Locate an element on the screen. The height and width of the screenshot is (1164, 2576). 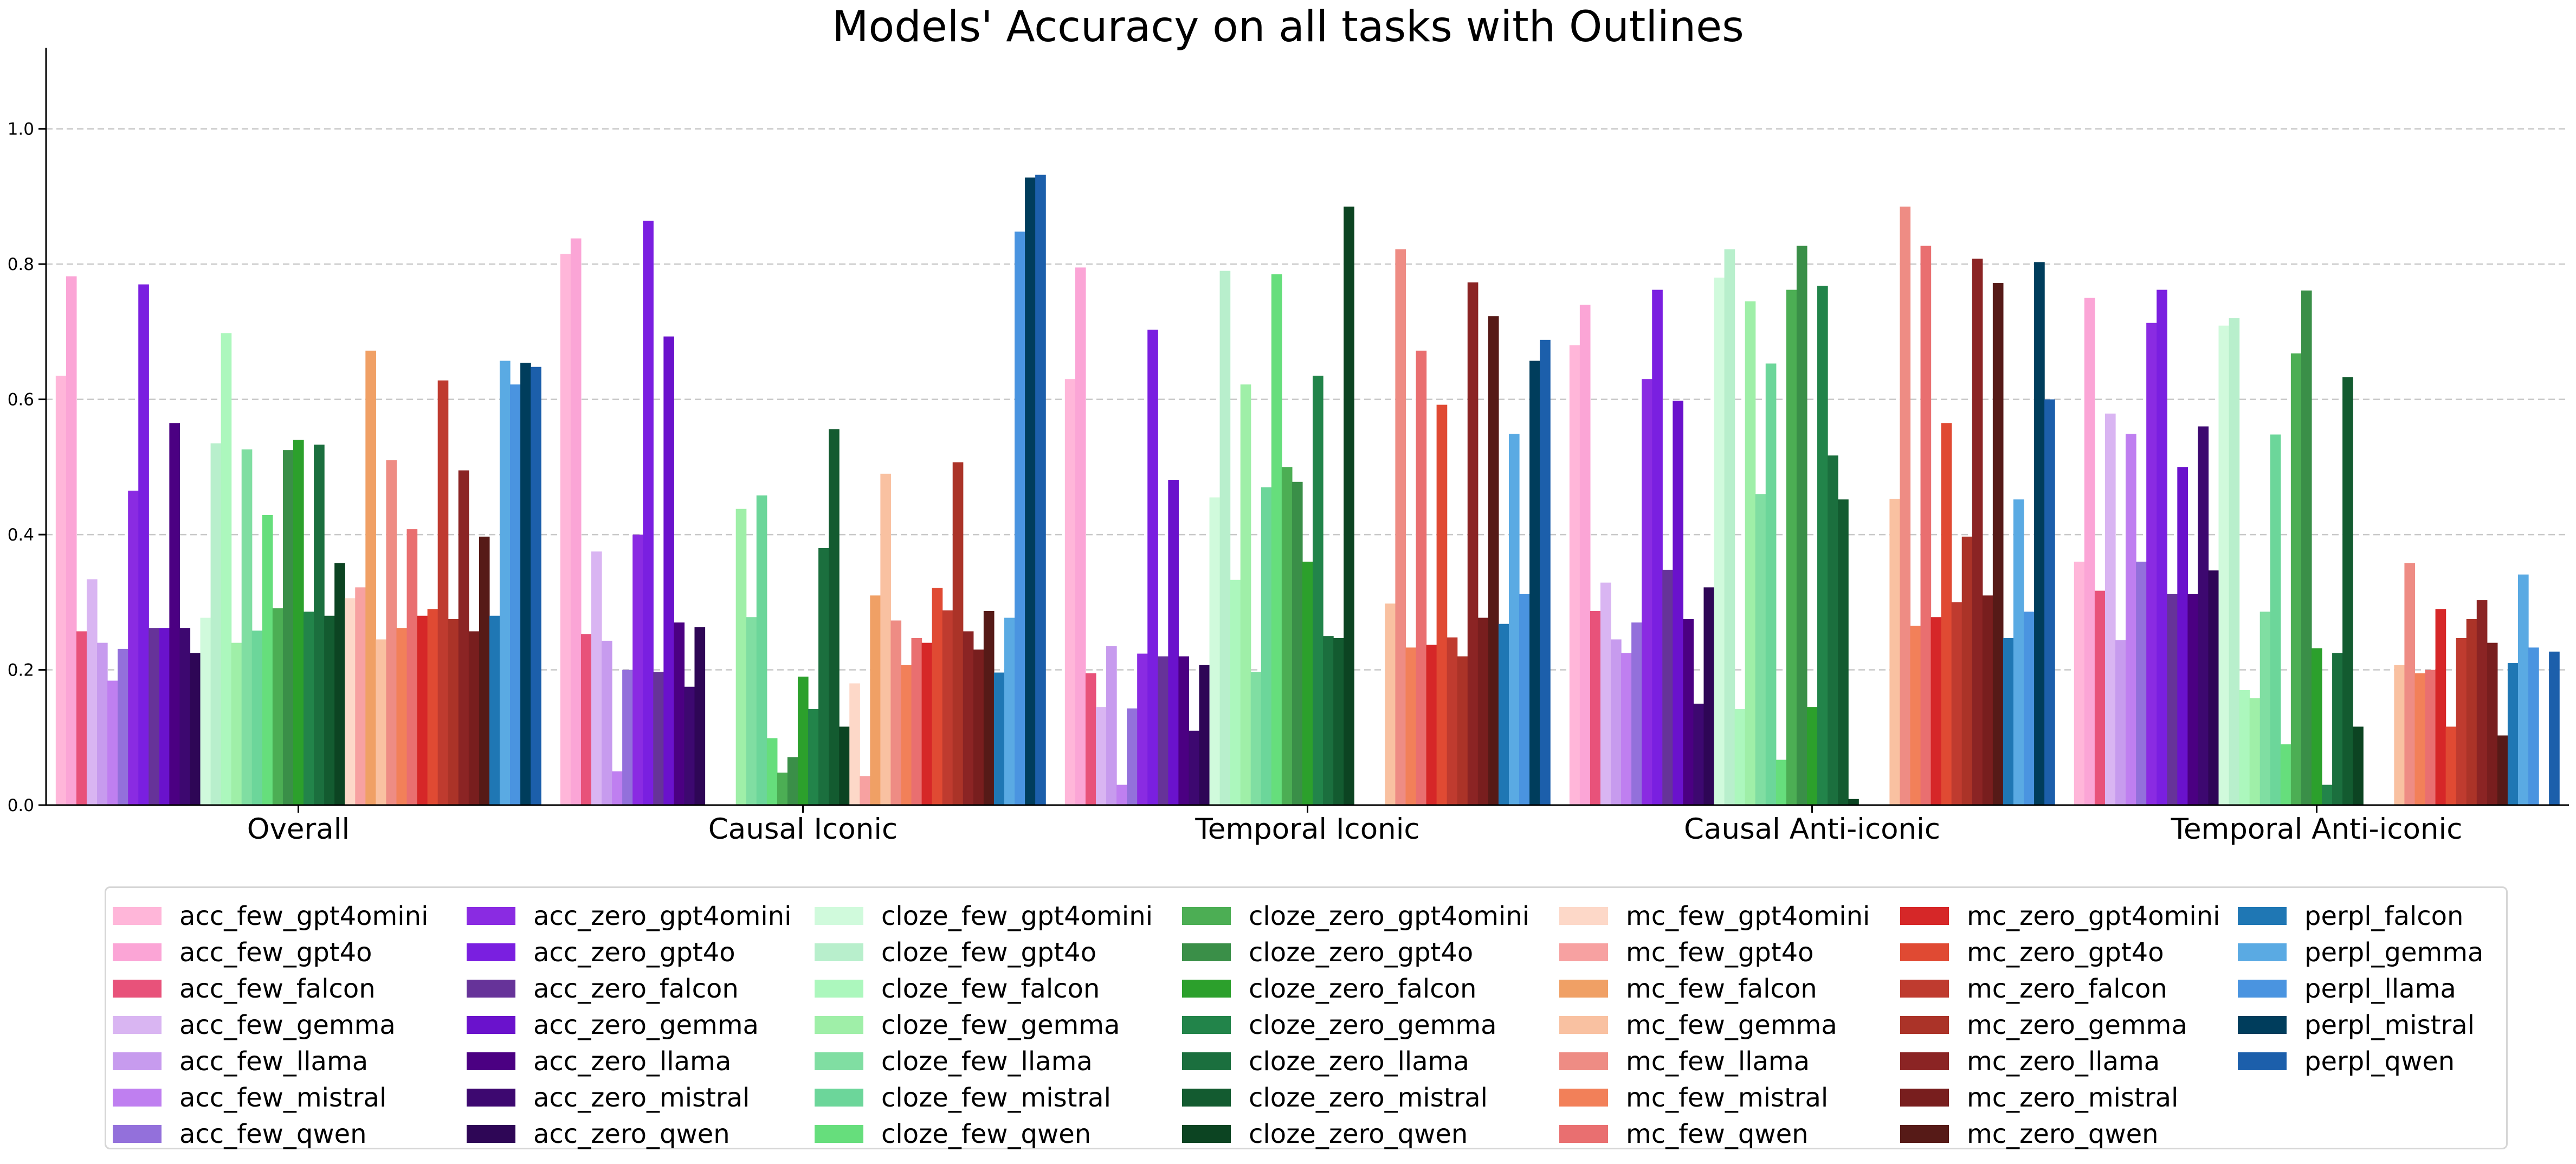
x-tick-label: Causal Iconic is located at coordinates (803, 829).